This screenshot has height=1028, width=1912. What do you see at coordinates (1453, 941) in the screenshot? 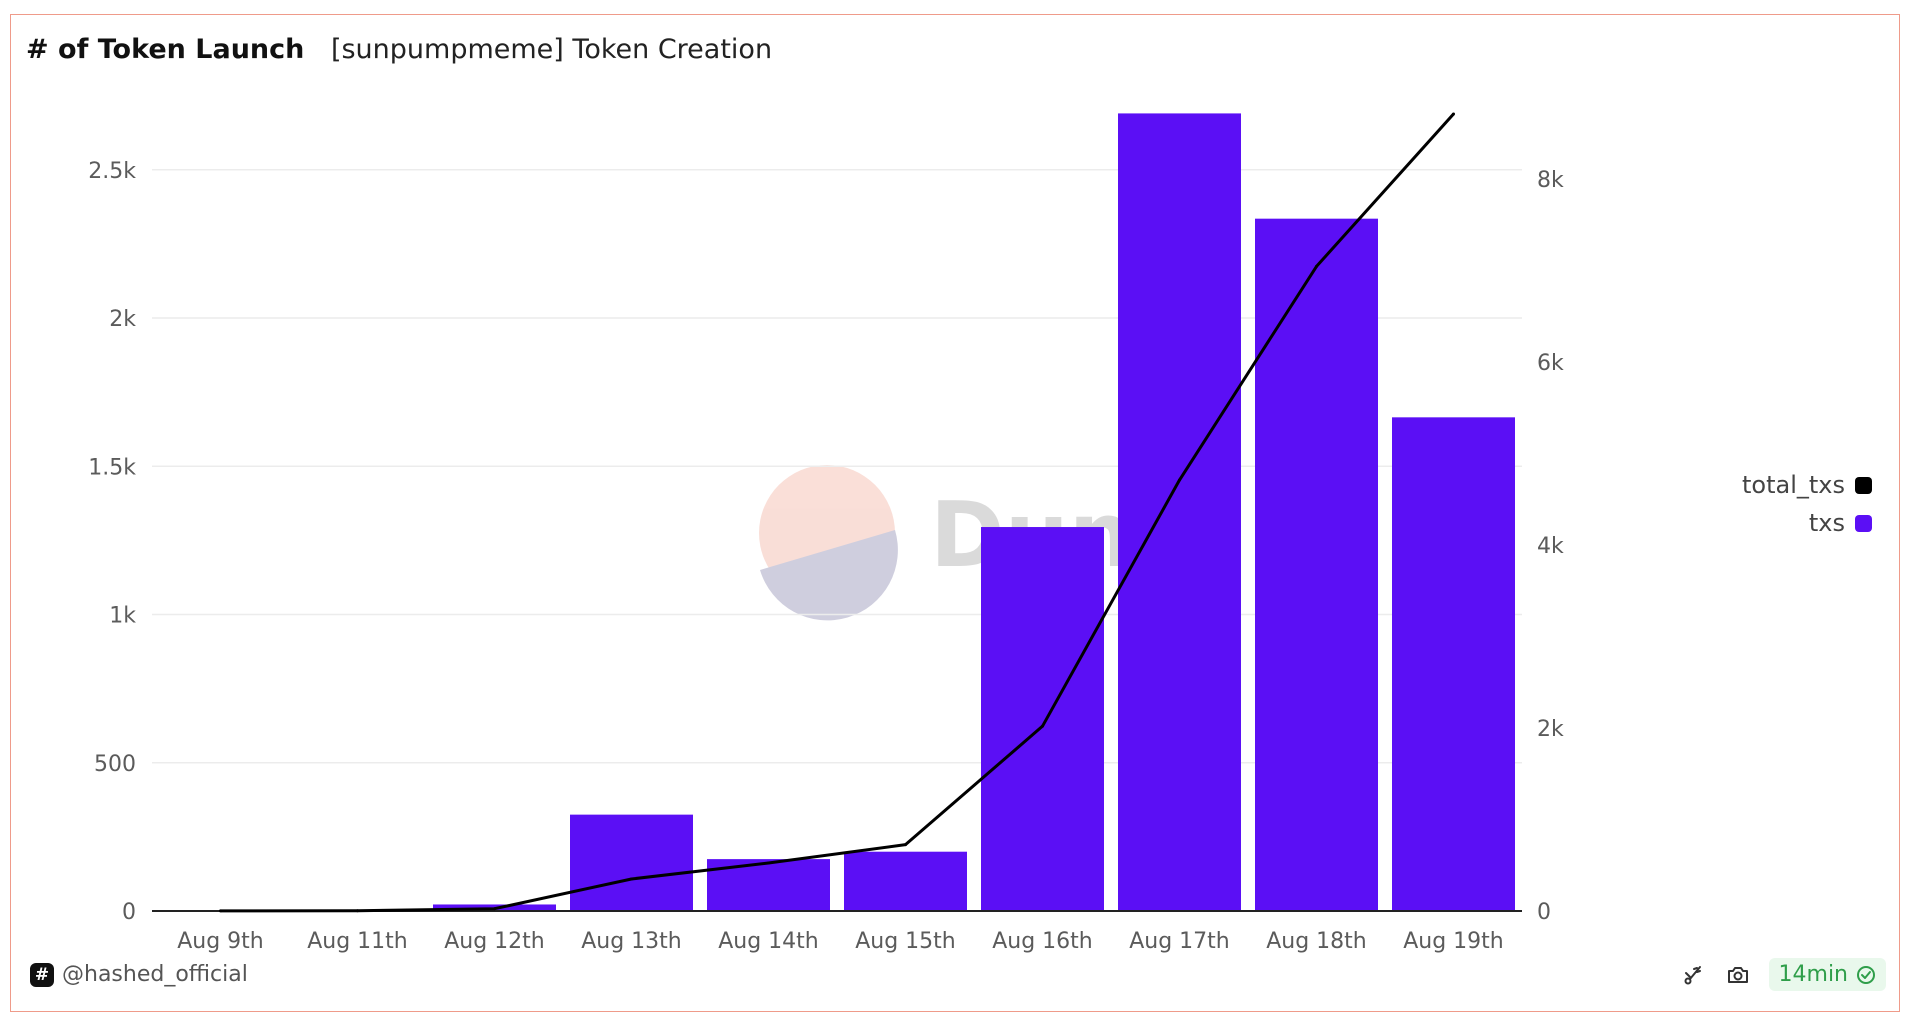
I see `x-tick-label: Aug 19th` at bounding box center [1453, 941].